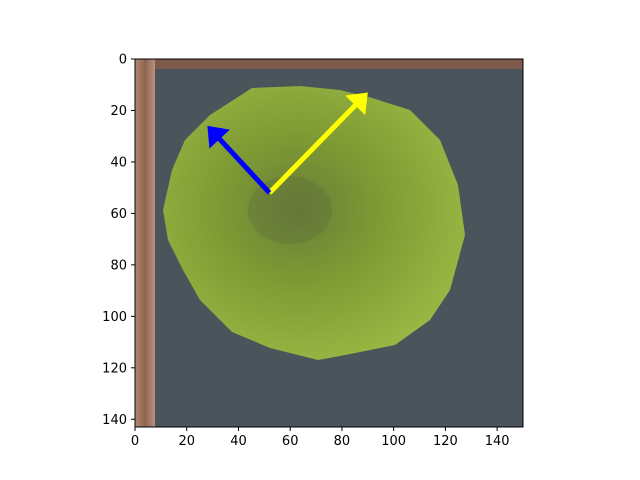 The image size is (640, 480). Describe the element at coordinates (320, 438) in the screenshot. I see `x-axis: 0 20 40 60 80 100 120 140` at that location.